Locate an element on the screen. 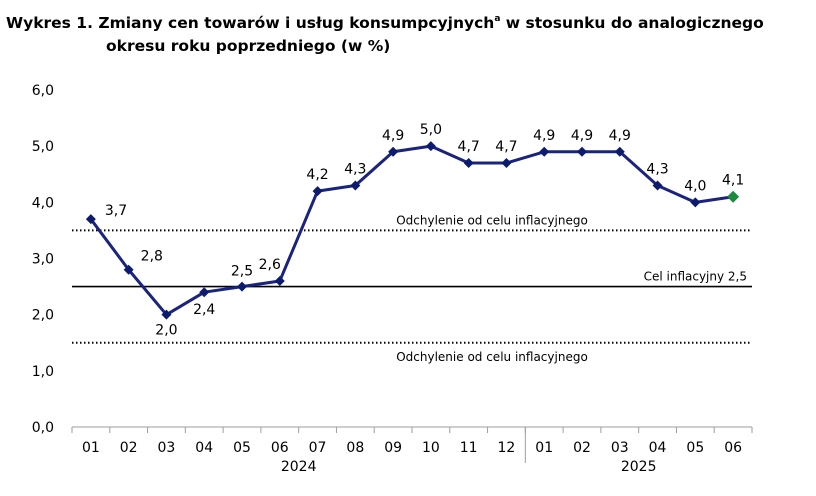 The width and height of the screenshot is (816, 496). data-label: 2,5 is located at coordinates (242, 272).